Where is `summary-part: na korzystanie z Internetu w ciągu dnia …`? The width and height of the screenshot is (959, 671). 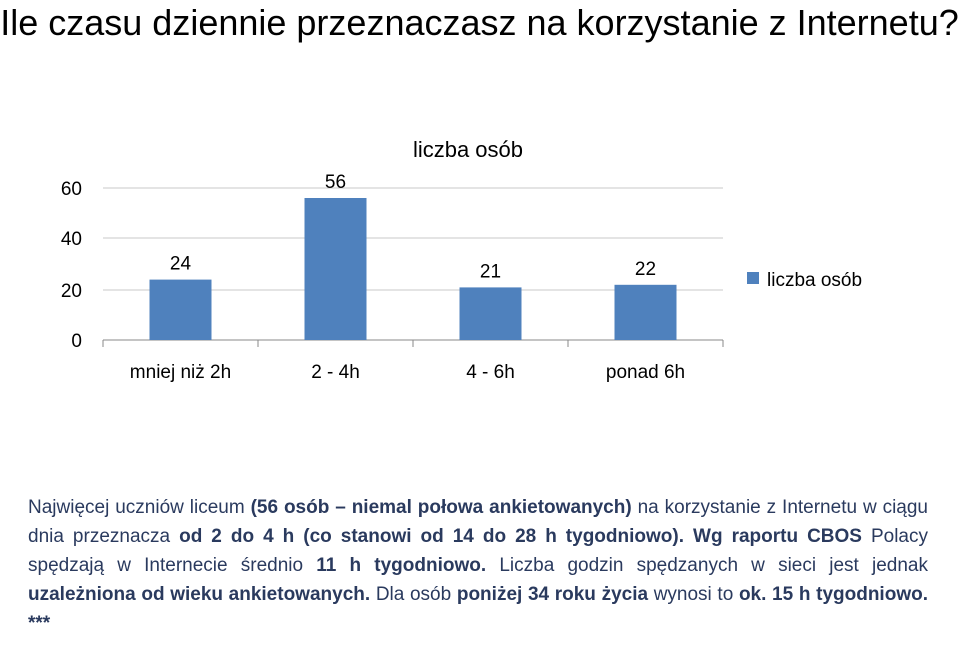 summary-part: na korzystanie z Internetu w ciągu dnia … is located at coordinates (478, 522).